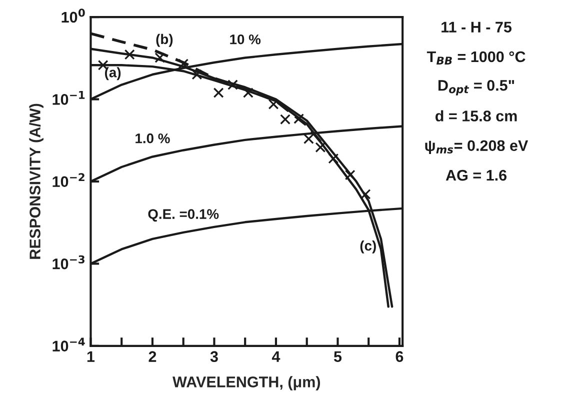 This screenshot has width=567, height=406. Describe the element at coordinates (183, 215) in the screenshot. I see `series-label: Q.E. =0.1%` at that location.